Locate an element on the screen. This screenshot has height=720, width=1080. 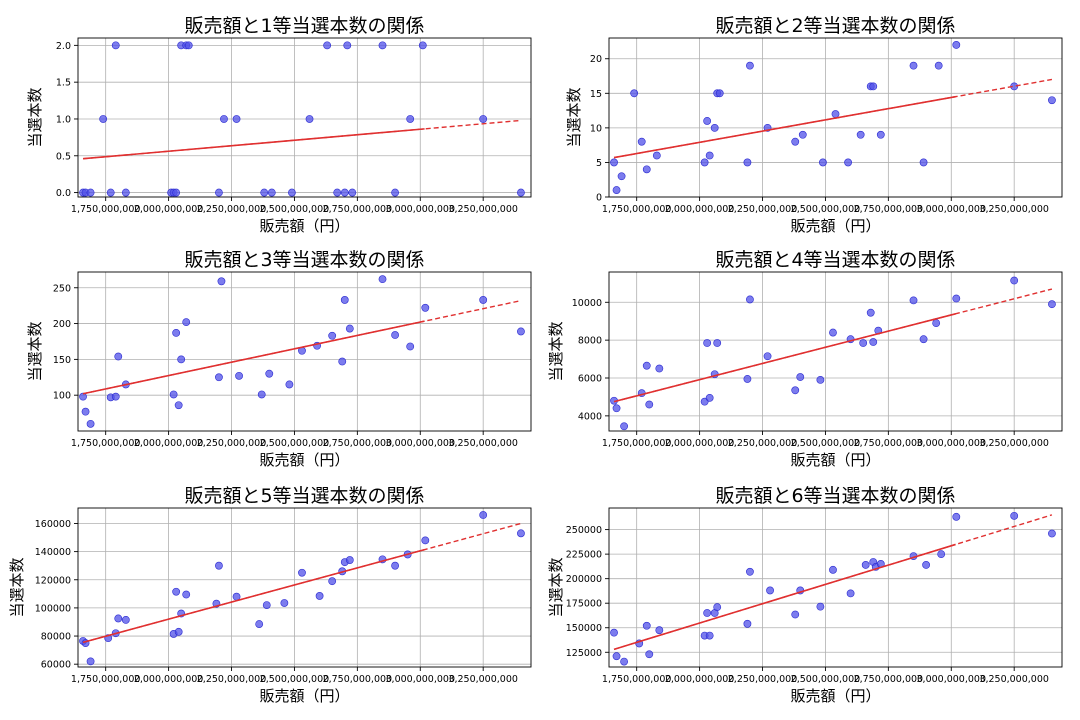
y-tick-label: 200 is located at coordinates (62, 324).